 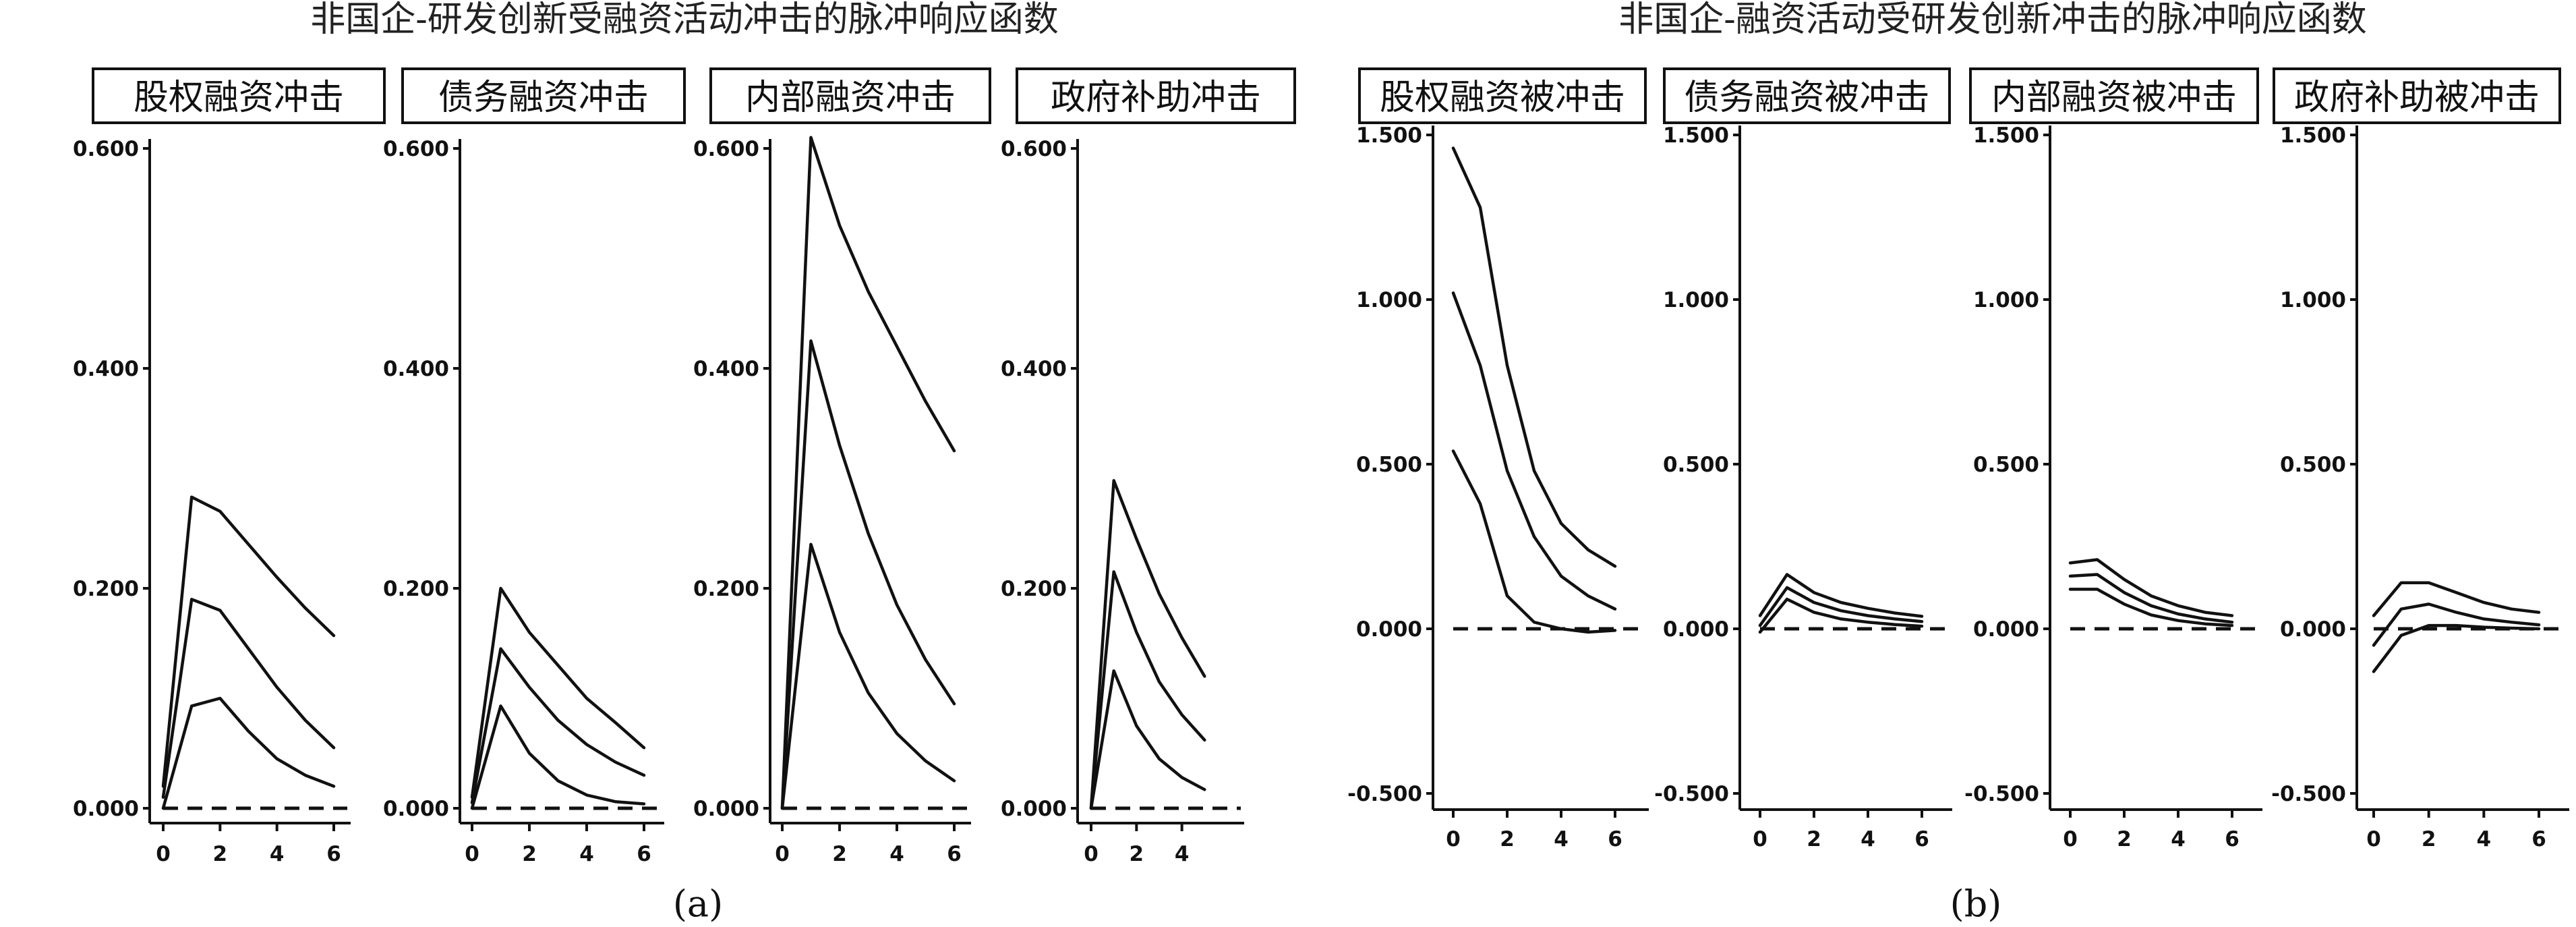 What do you see at coordinates (698, 903) in the screenshot?
I see `subfigure-label-a: (a)` at bounding box center [698, 903].